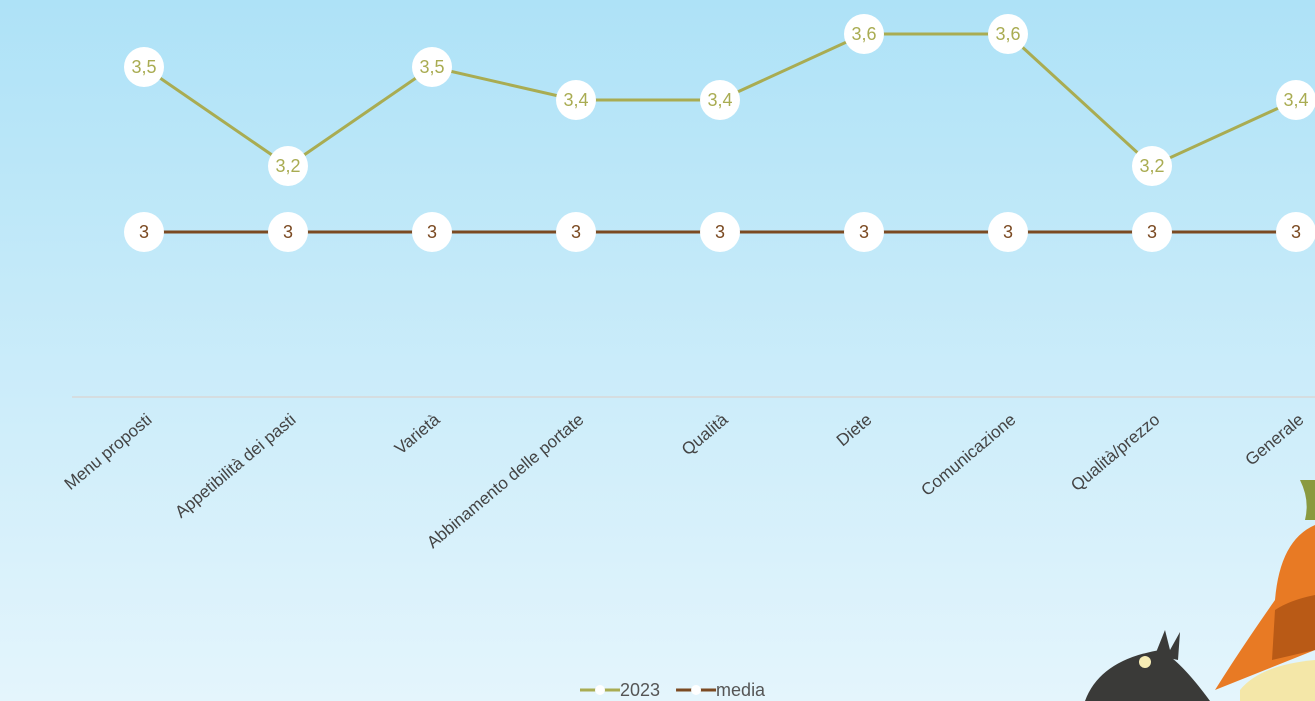 The image size is (1315, 701). I want to click on legend-label: 2023, so click(640, 690).